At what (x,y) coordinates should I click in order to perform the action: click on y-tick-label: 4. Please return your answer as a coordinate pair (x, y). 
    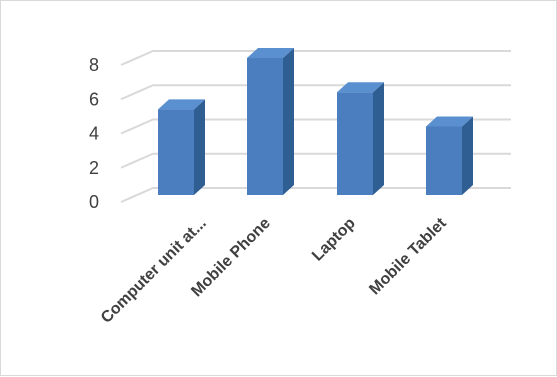
    Looking at the image, I should click on (94, 134).